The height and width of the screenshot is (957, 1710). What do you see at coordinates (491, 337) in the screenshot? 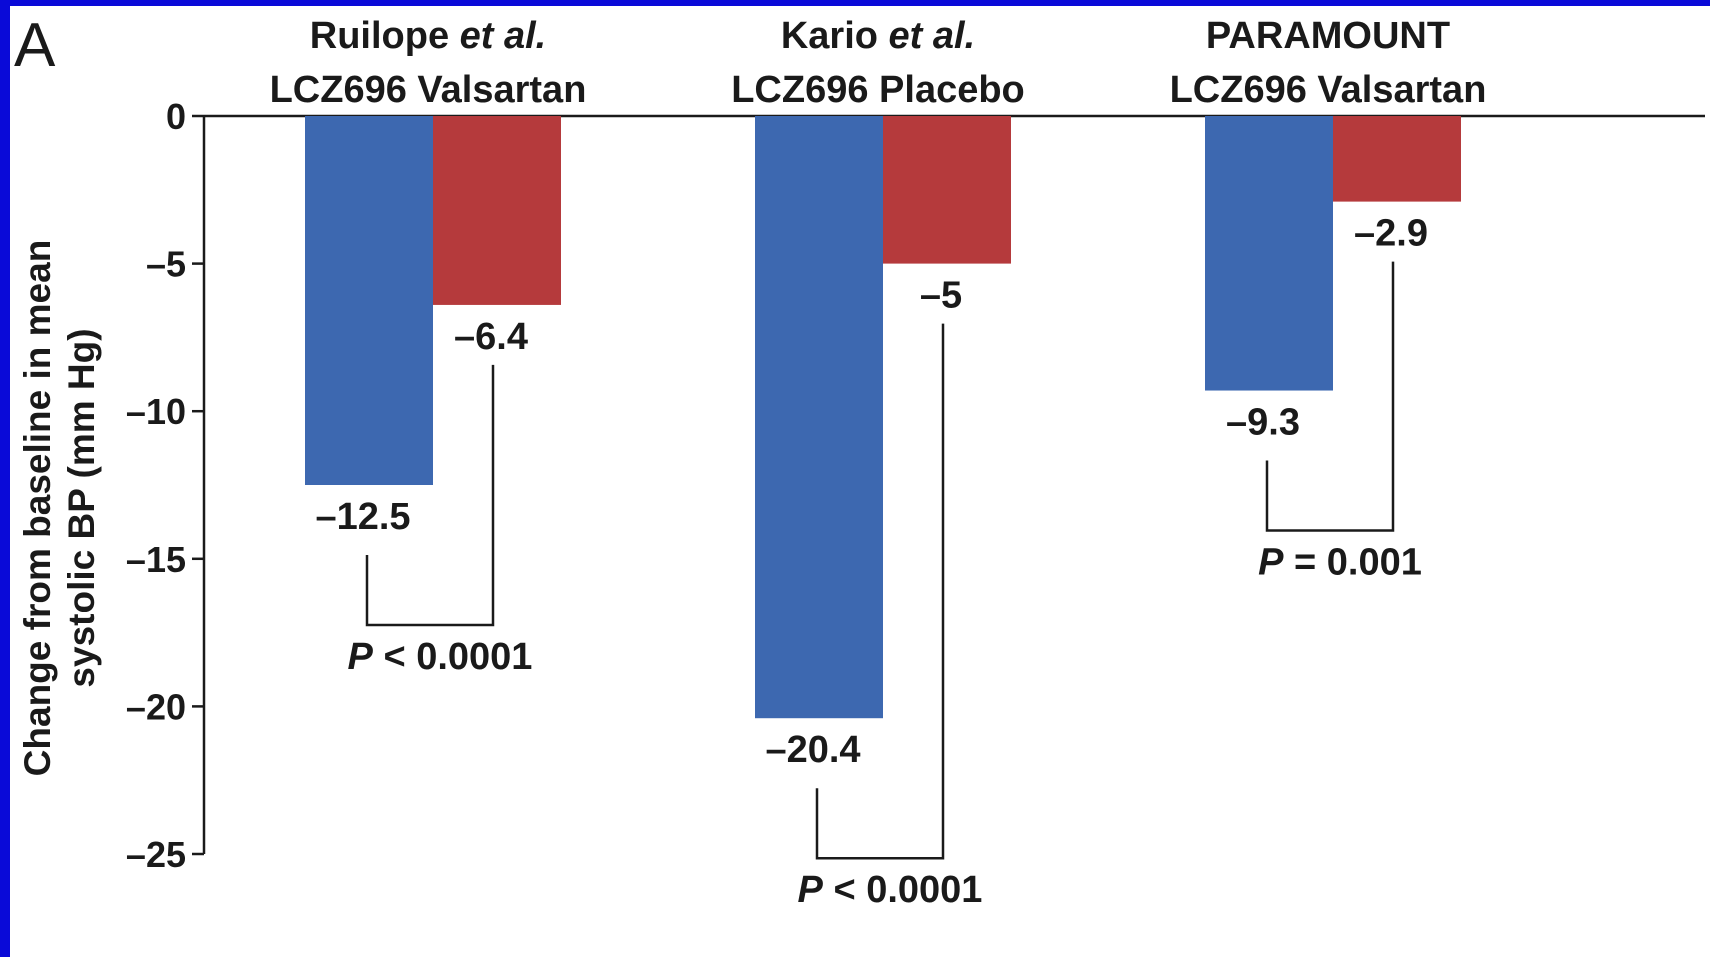
I see `bar-value-label: –6.4` at bounding box center [491, 337].